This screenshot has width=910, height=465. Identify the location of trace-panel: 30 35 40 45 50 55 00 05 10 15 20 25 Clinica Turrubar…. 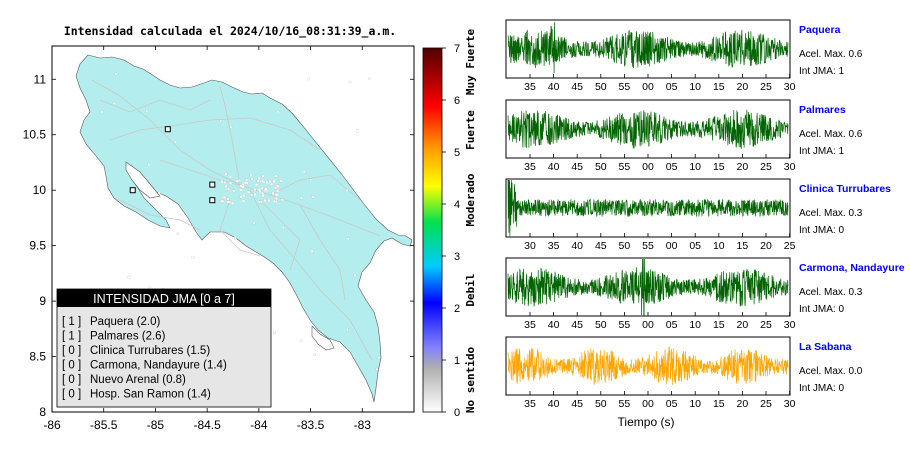
(698, 215).